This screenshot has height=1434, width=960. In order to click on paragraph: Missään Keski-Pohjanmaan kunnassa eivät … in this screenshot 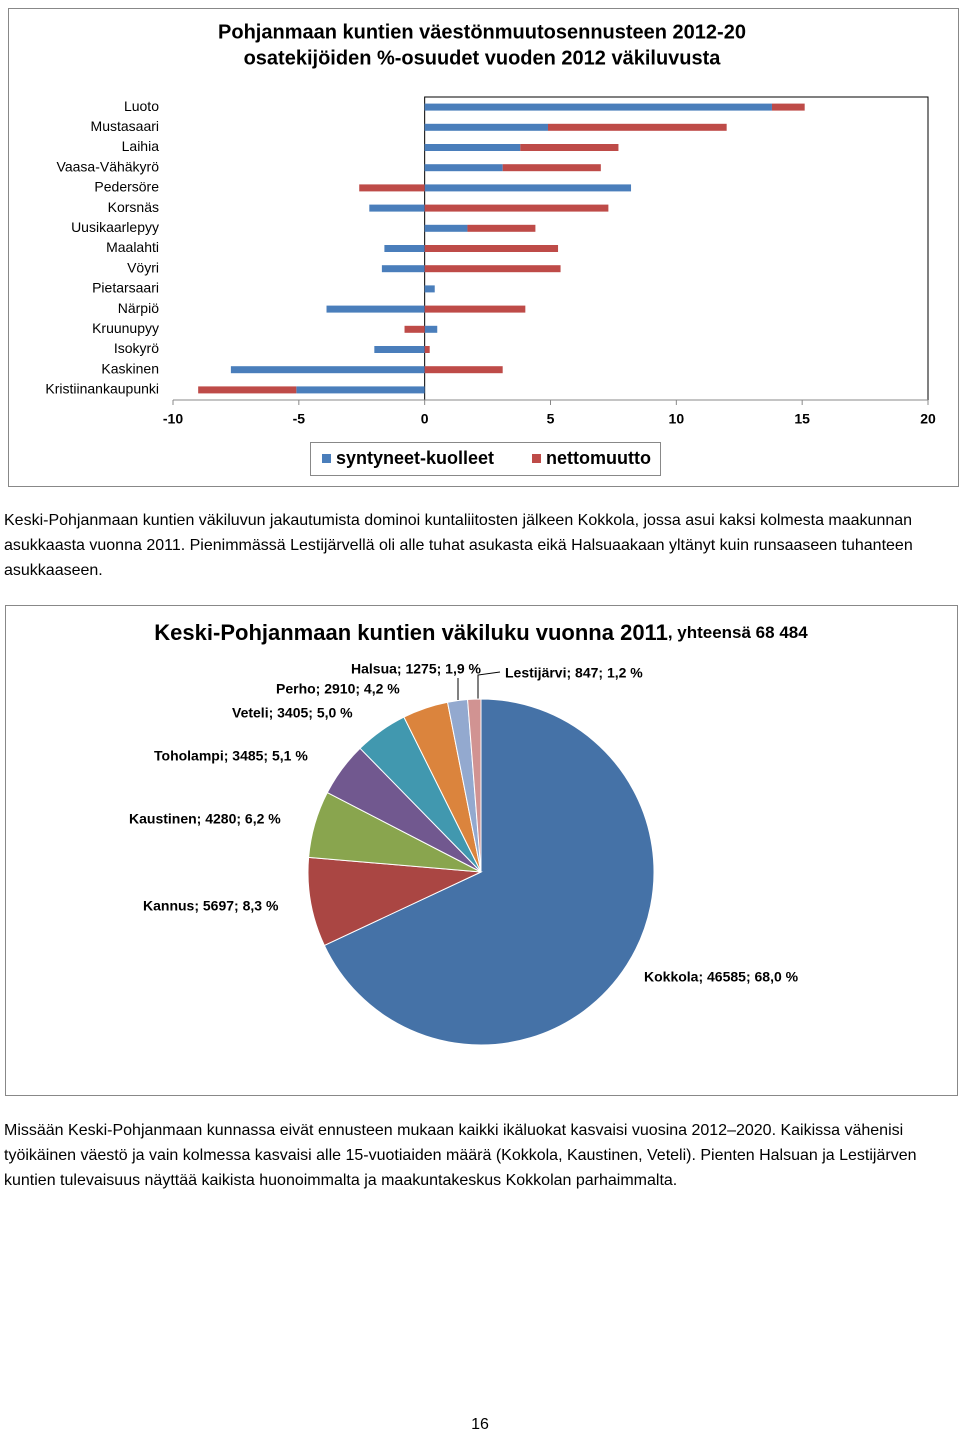, I will do `click(460, 1155)`.